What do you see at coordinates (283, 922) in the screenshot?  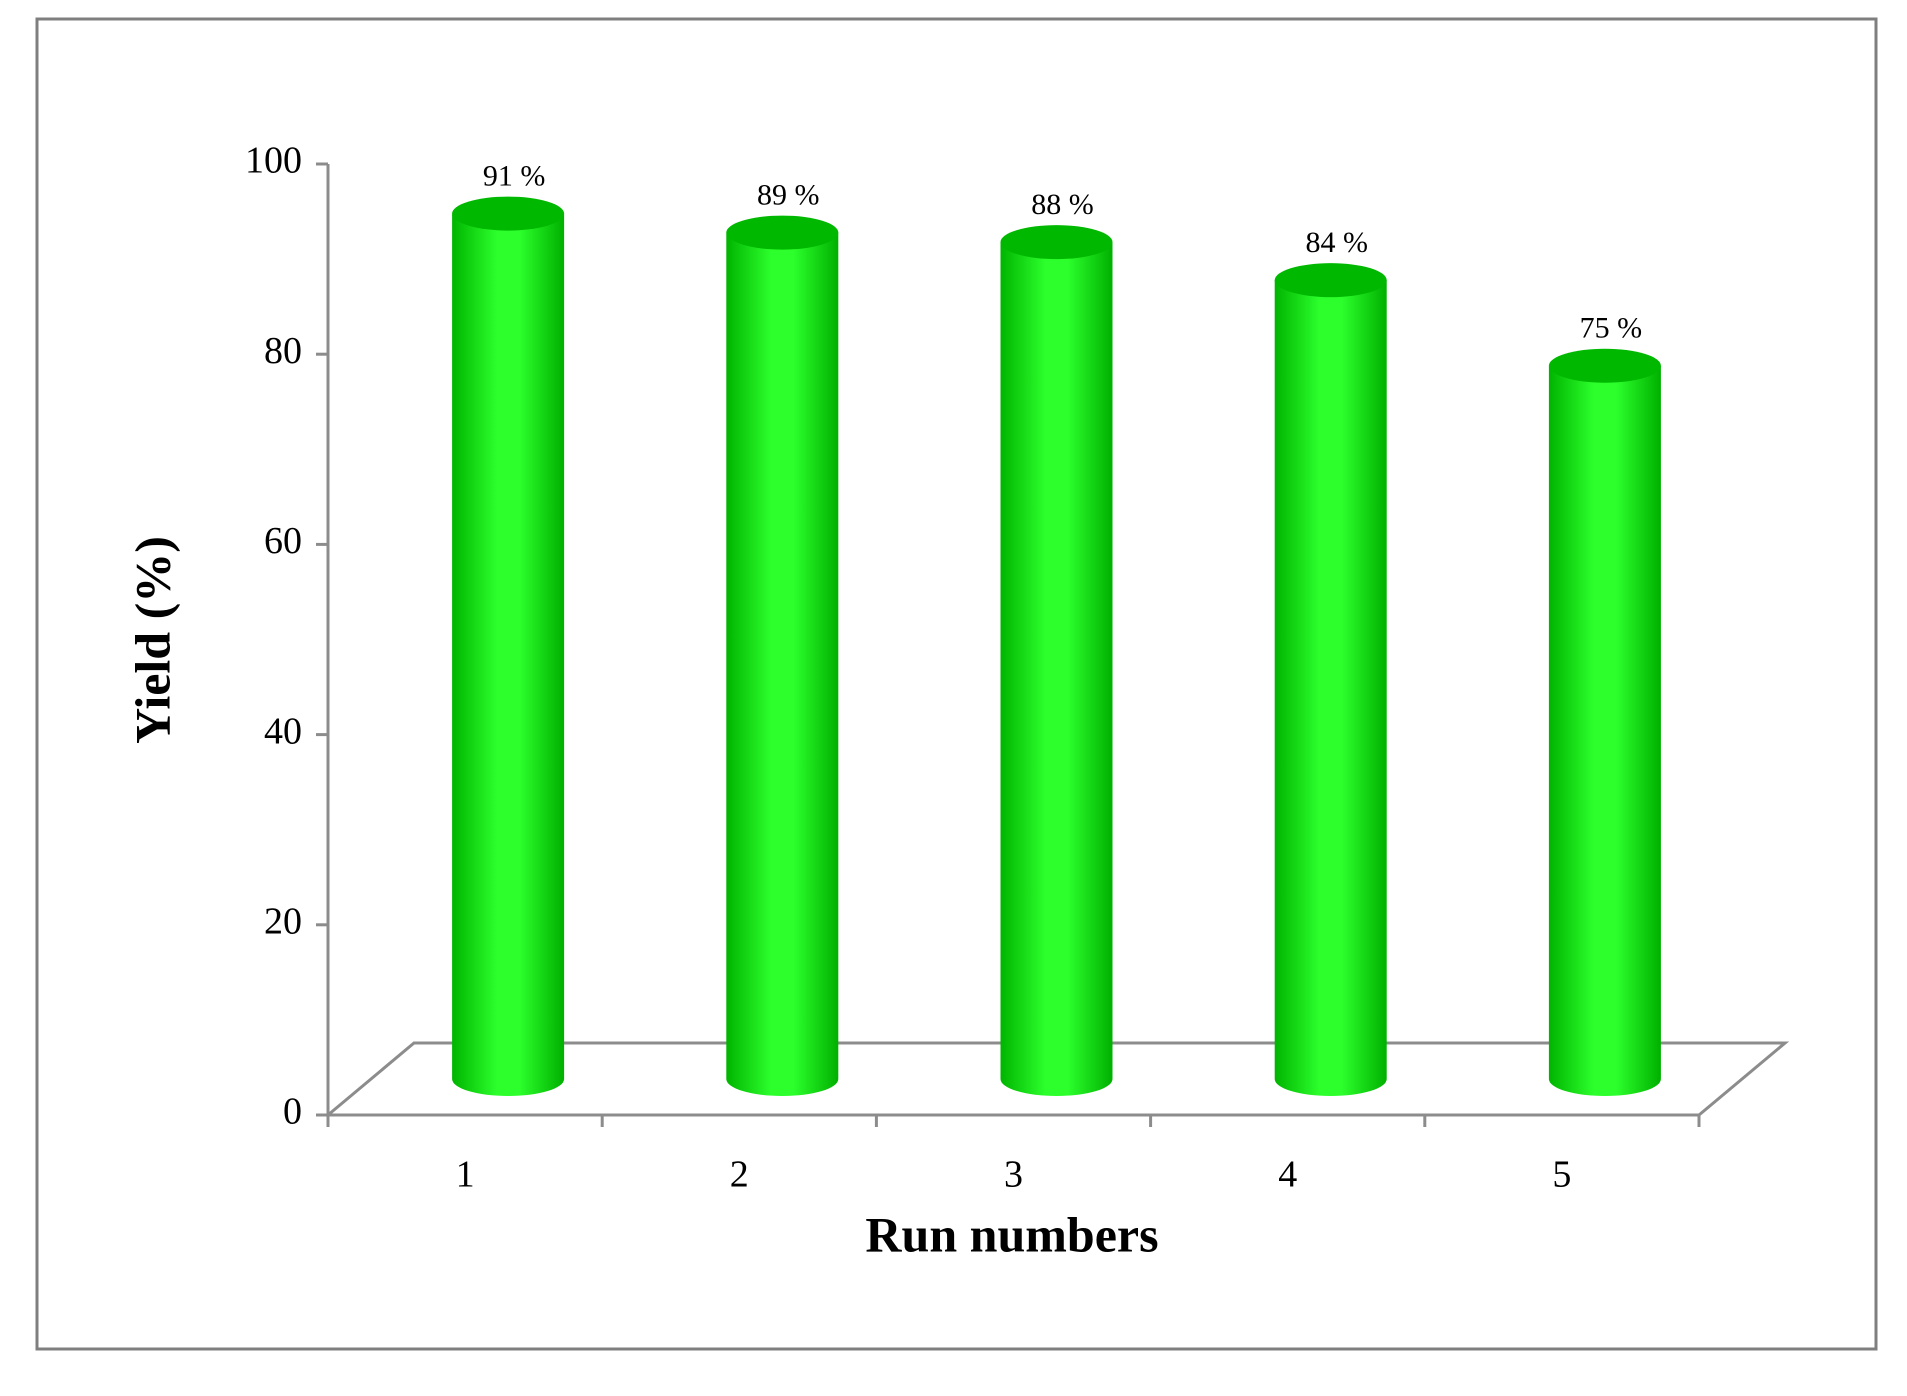 I see `y-tick-label: 20` at bounding box center [283, 922].